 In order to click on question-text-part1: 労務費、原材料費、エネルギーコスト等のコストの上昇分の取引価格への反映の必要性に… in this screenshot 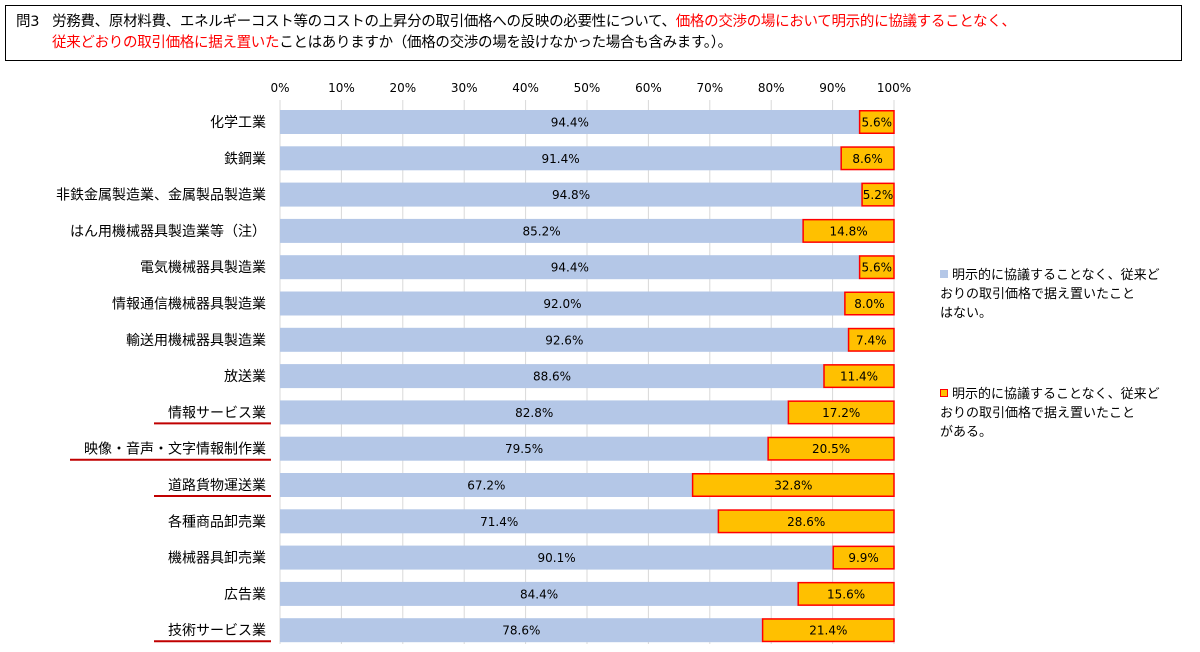, I will do `click(364, 22)`.